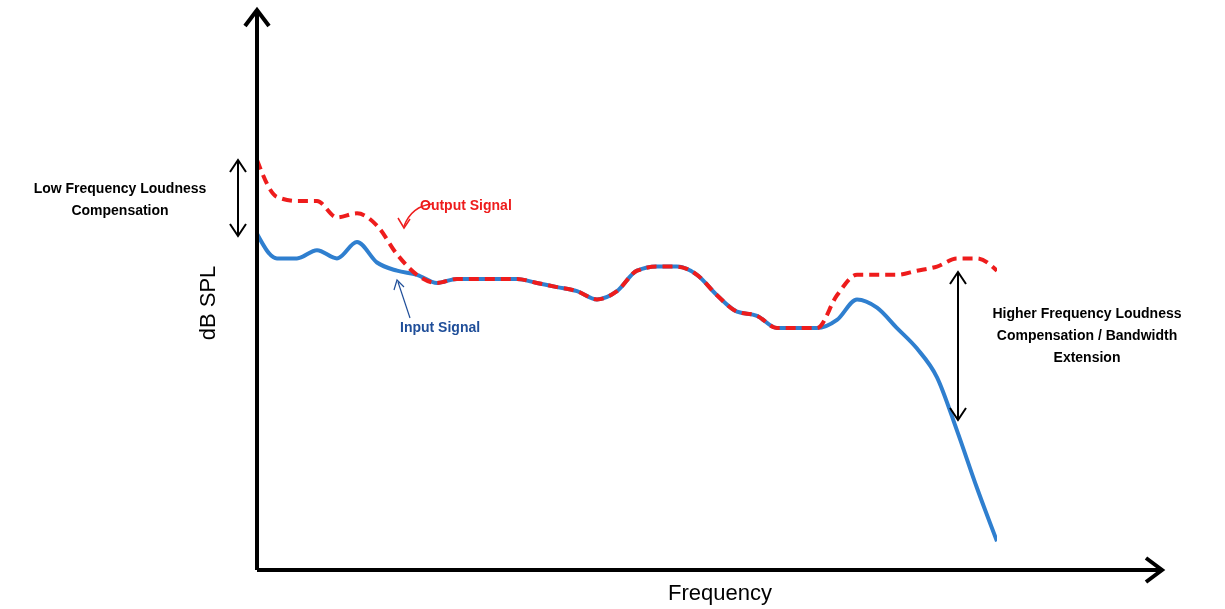  I want to click on x-axis-title: Frequency, so click(720, 593).